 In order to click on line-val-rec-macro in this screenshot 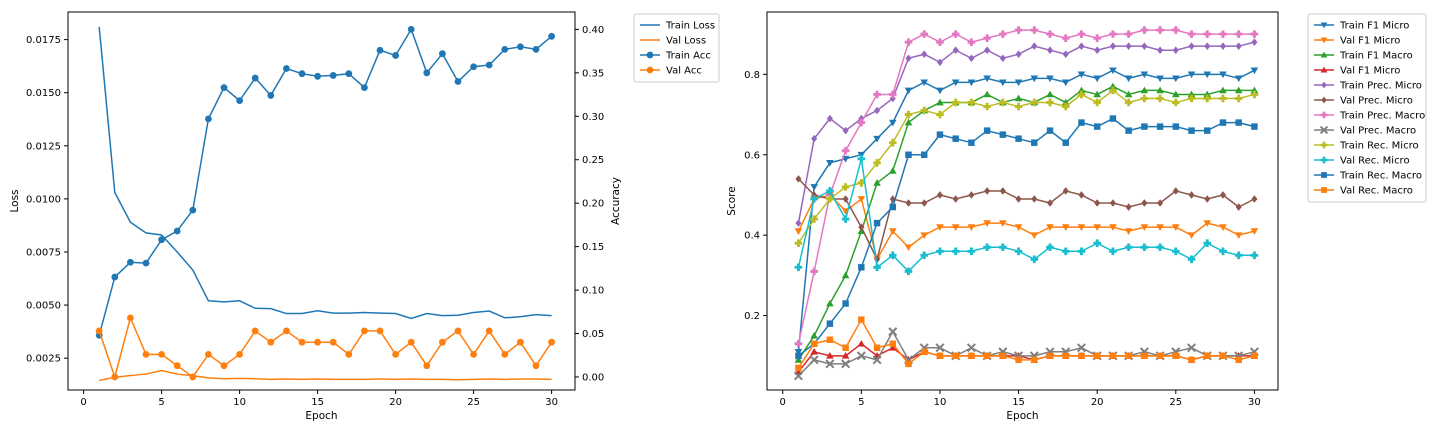, I will do `click(1026, 343)`.